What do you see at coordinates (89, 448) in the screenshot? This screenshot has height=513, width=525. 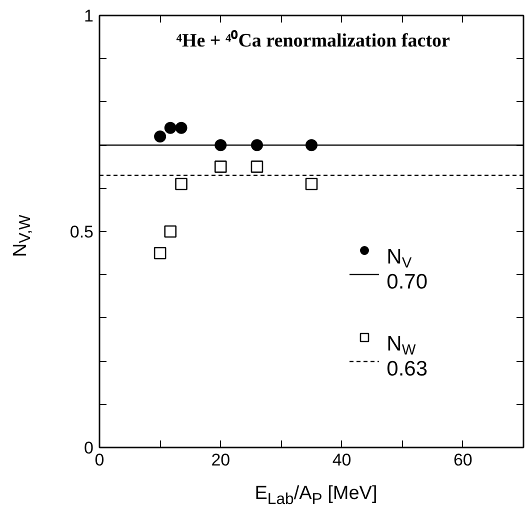 I see `y-tick-label: 0` at bounding box center [89, 448].